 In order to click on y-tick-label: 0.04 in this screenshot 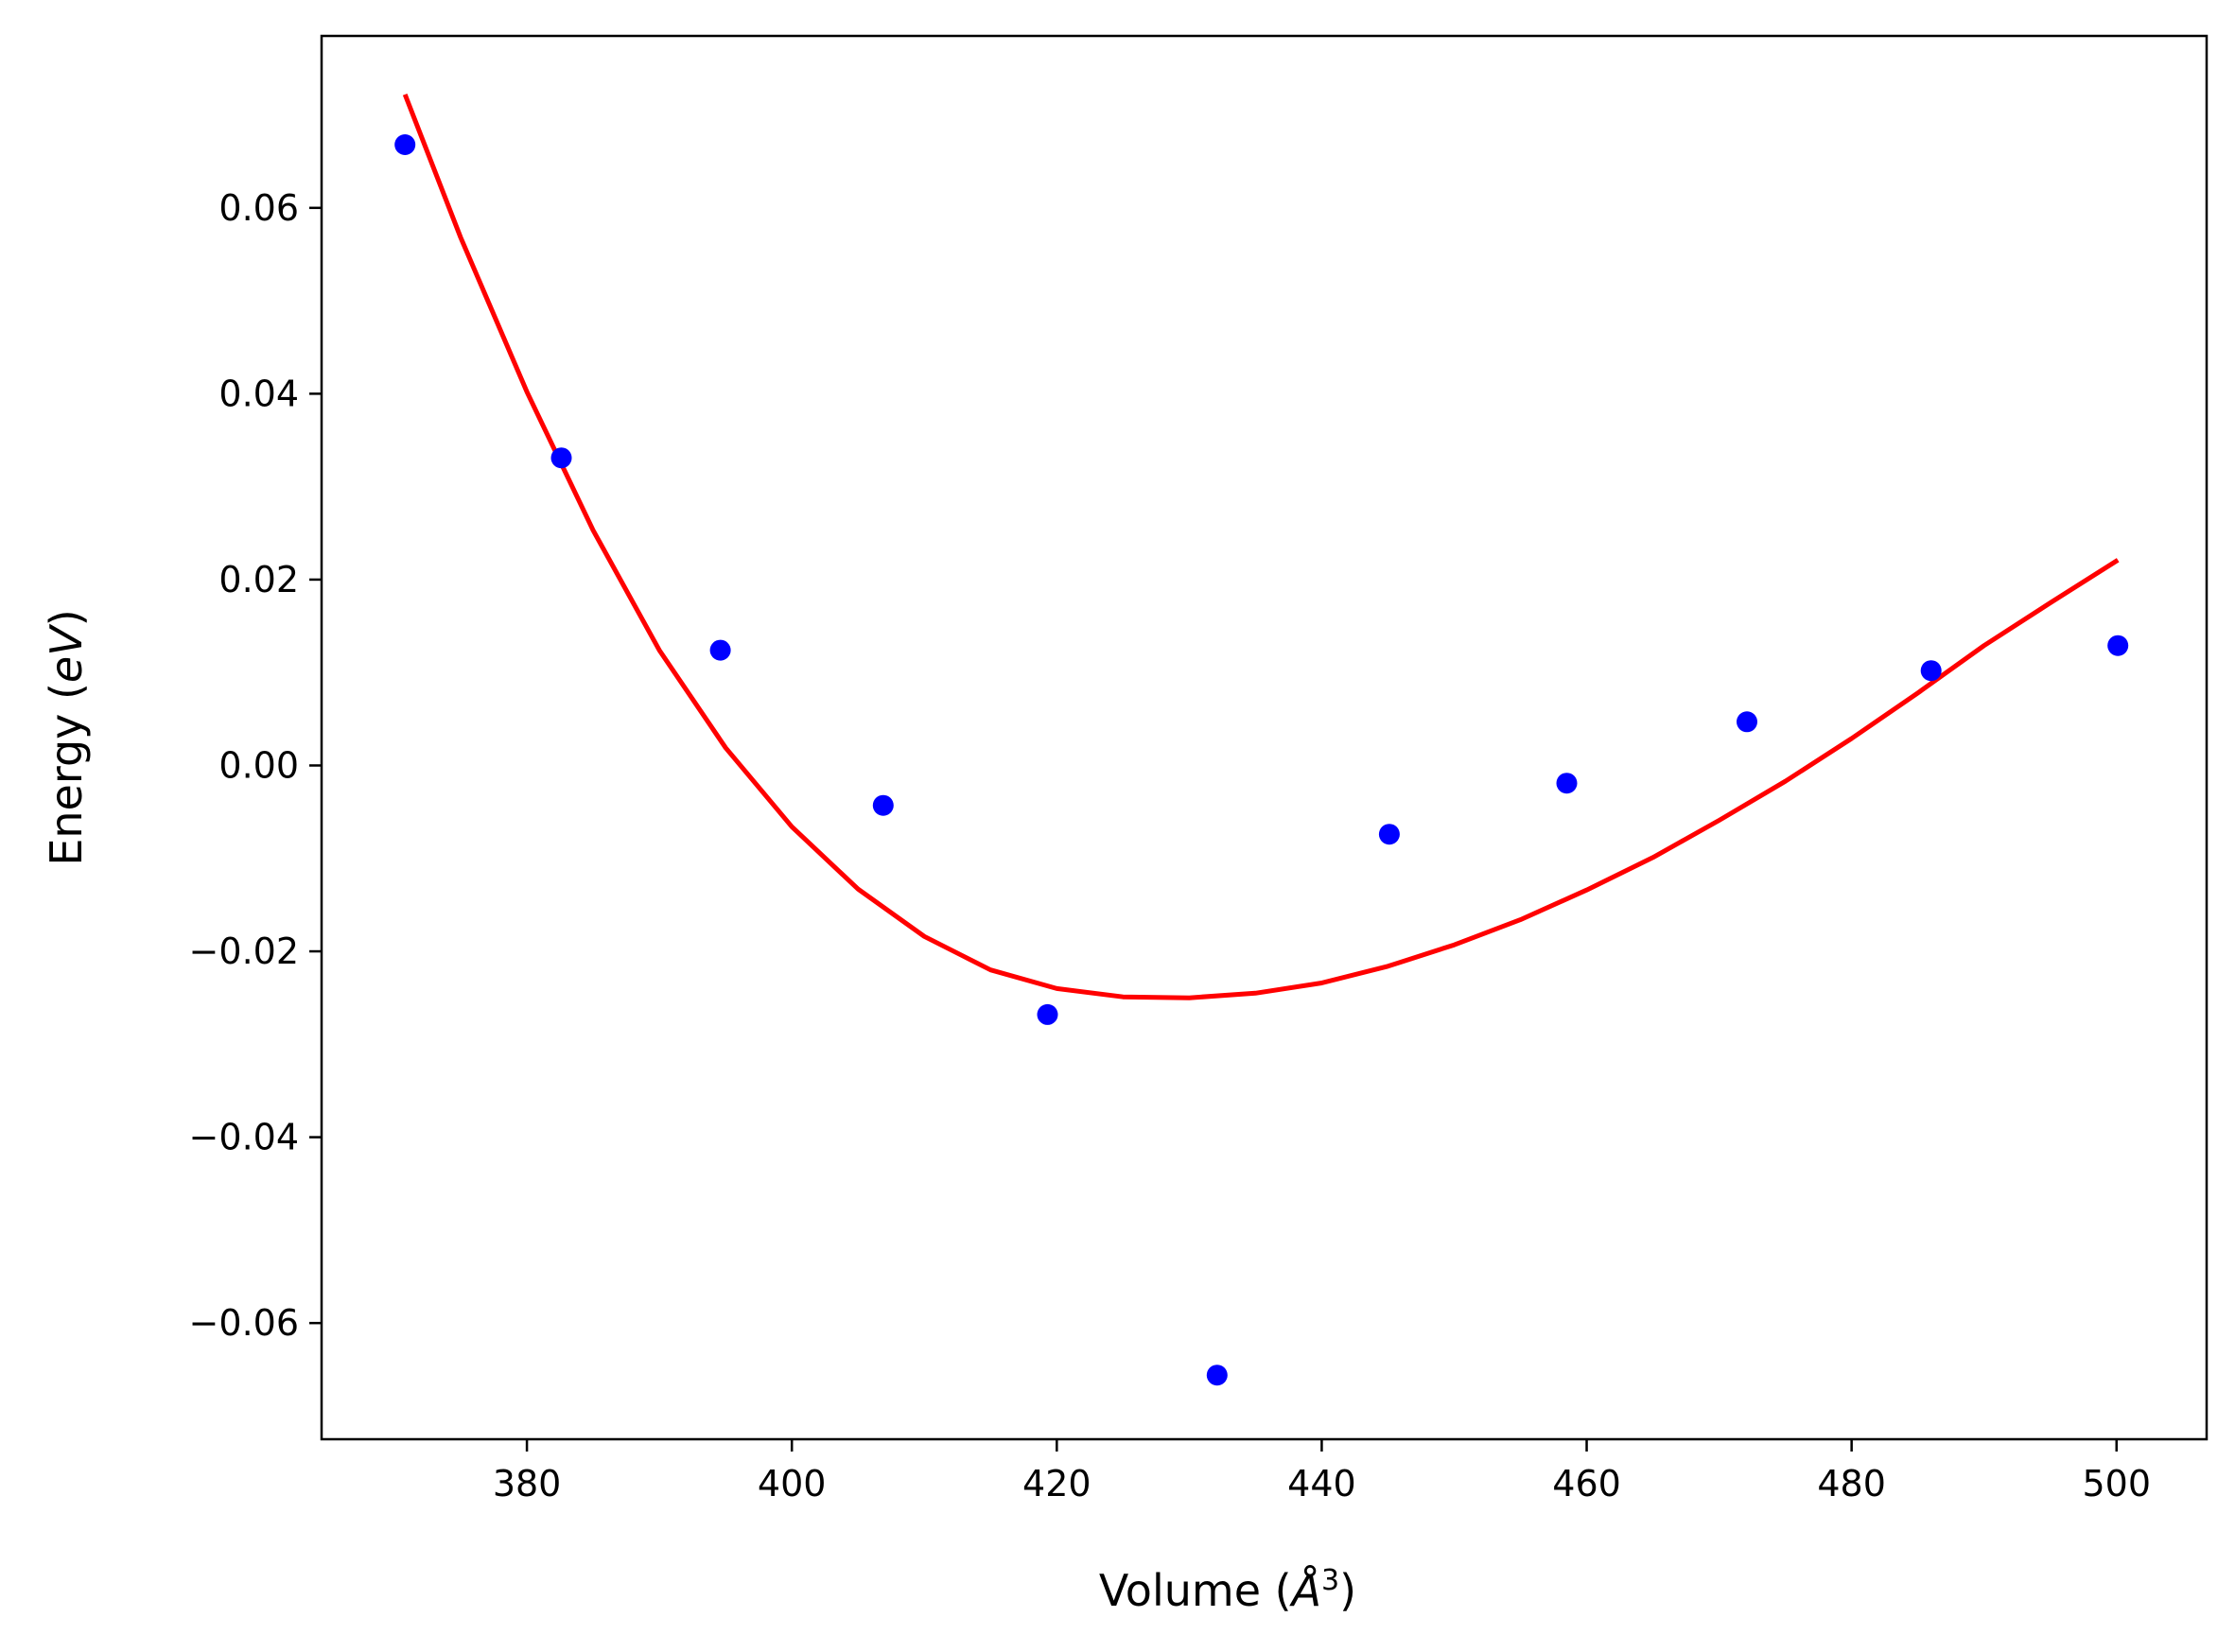, I will do `click(258, 394)`.